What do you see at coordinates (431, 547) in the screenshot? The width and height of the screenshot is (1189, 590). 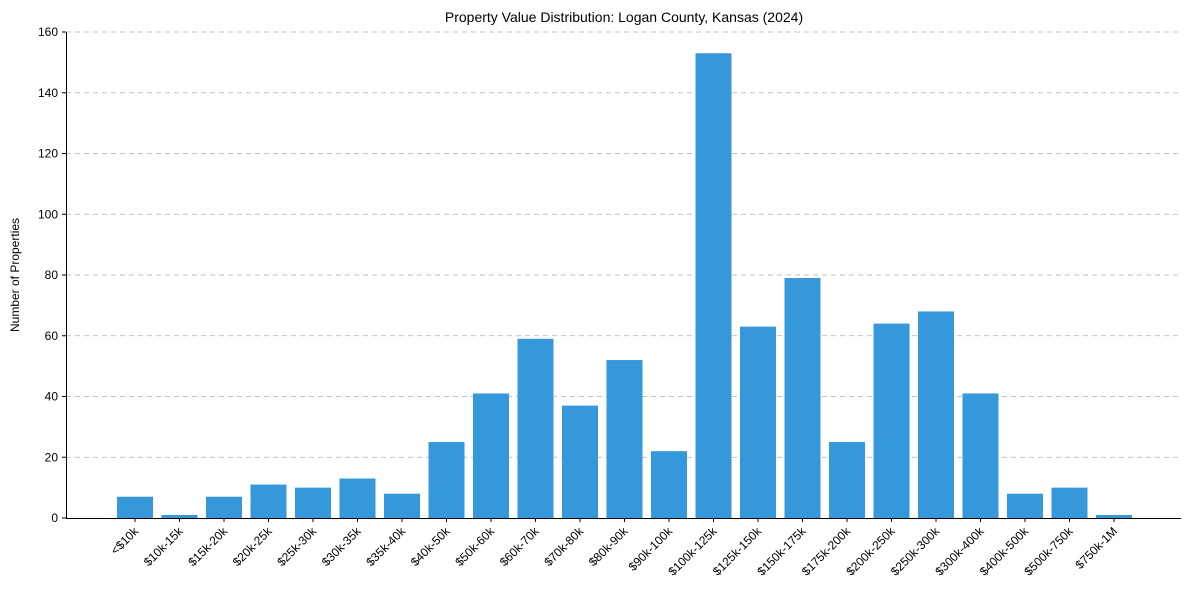 I see `x-tick-label: $40k-50k` at bounding box center [431, 547].